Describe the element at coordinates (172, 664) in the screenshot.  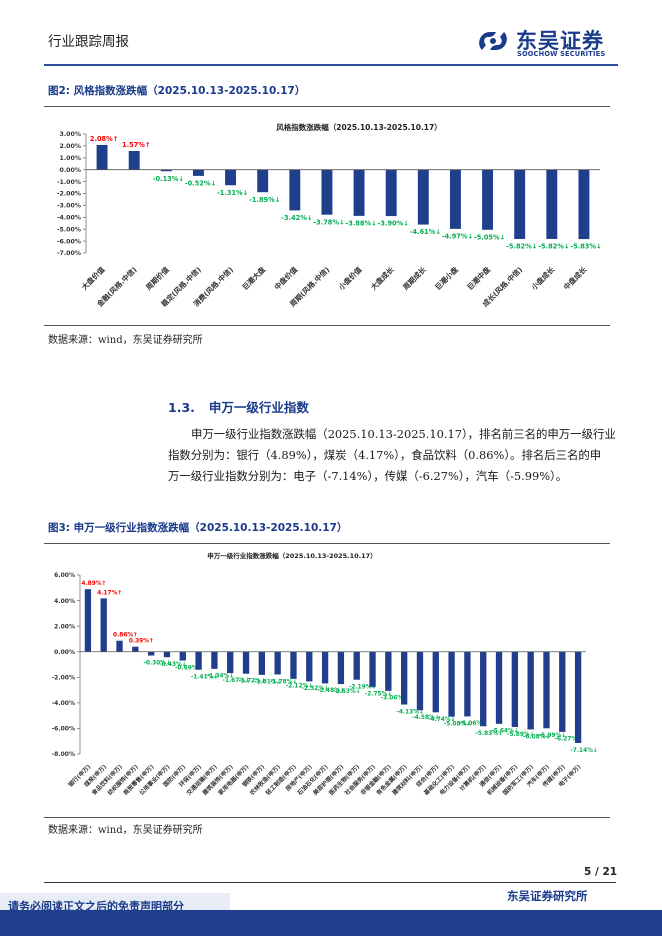
I see `data-label: -0.43%↓` at that location.